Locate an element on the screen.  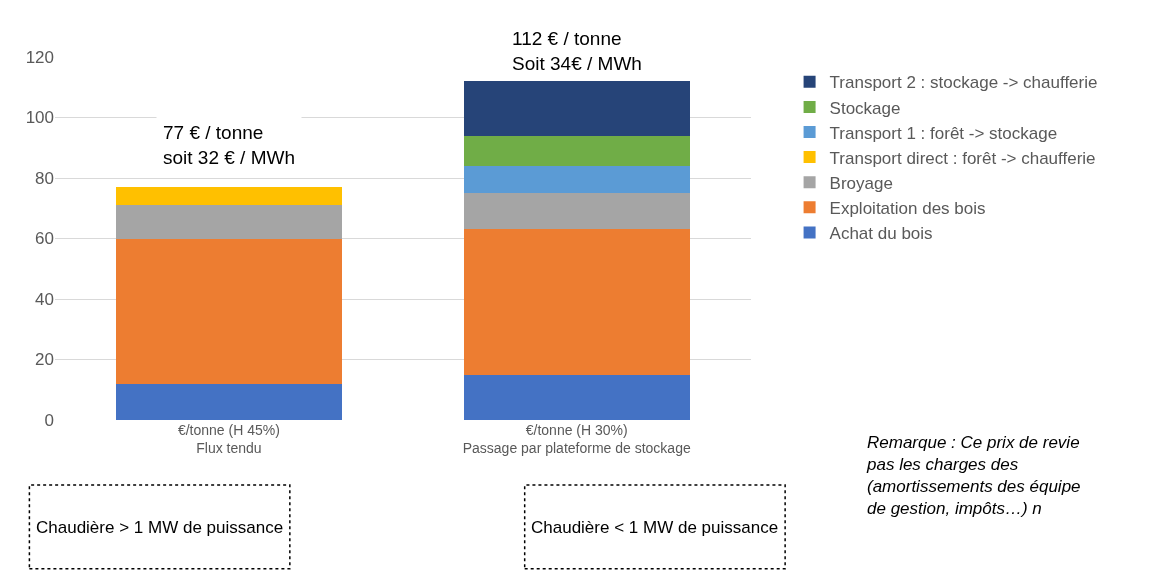
y-tick-label: 60 is located at coordinates (44, 239).